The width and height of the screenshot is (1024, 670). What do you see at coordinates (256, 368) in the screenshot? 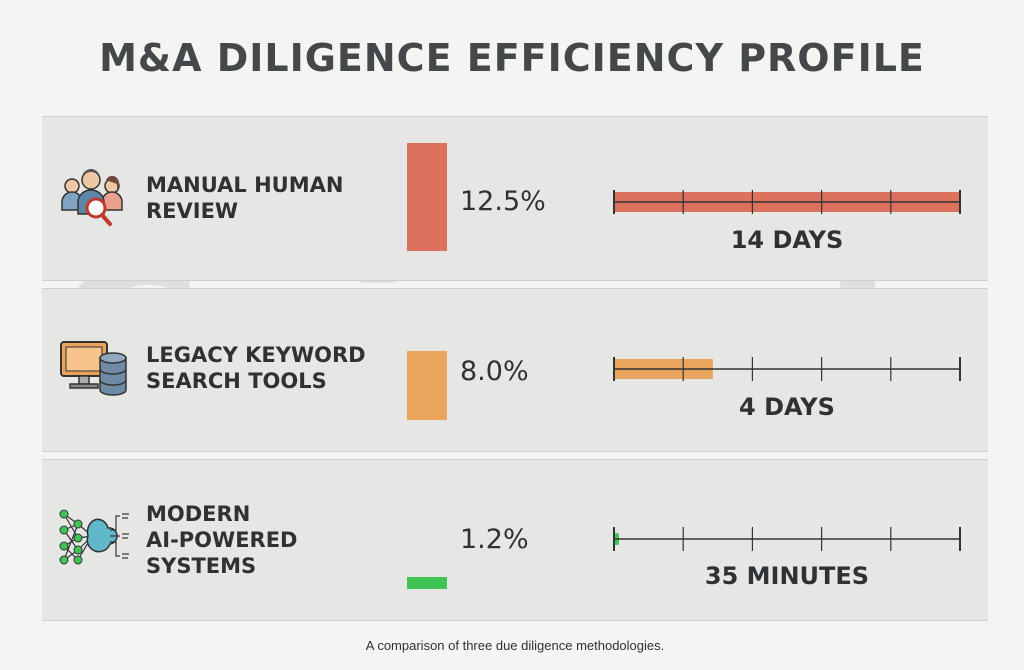
I see `method-label: LEGACY KEYWORD SEARCH TOOLS` at bounding box center [256, 368].